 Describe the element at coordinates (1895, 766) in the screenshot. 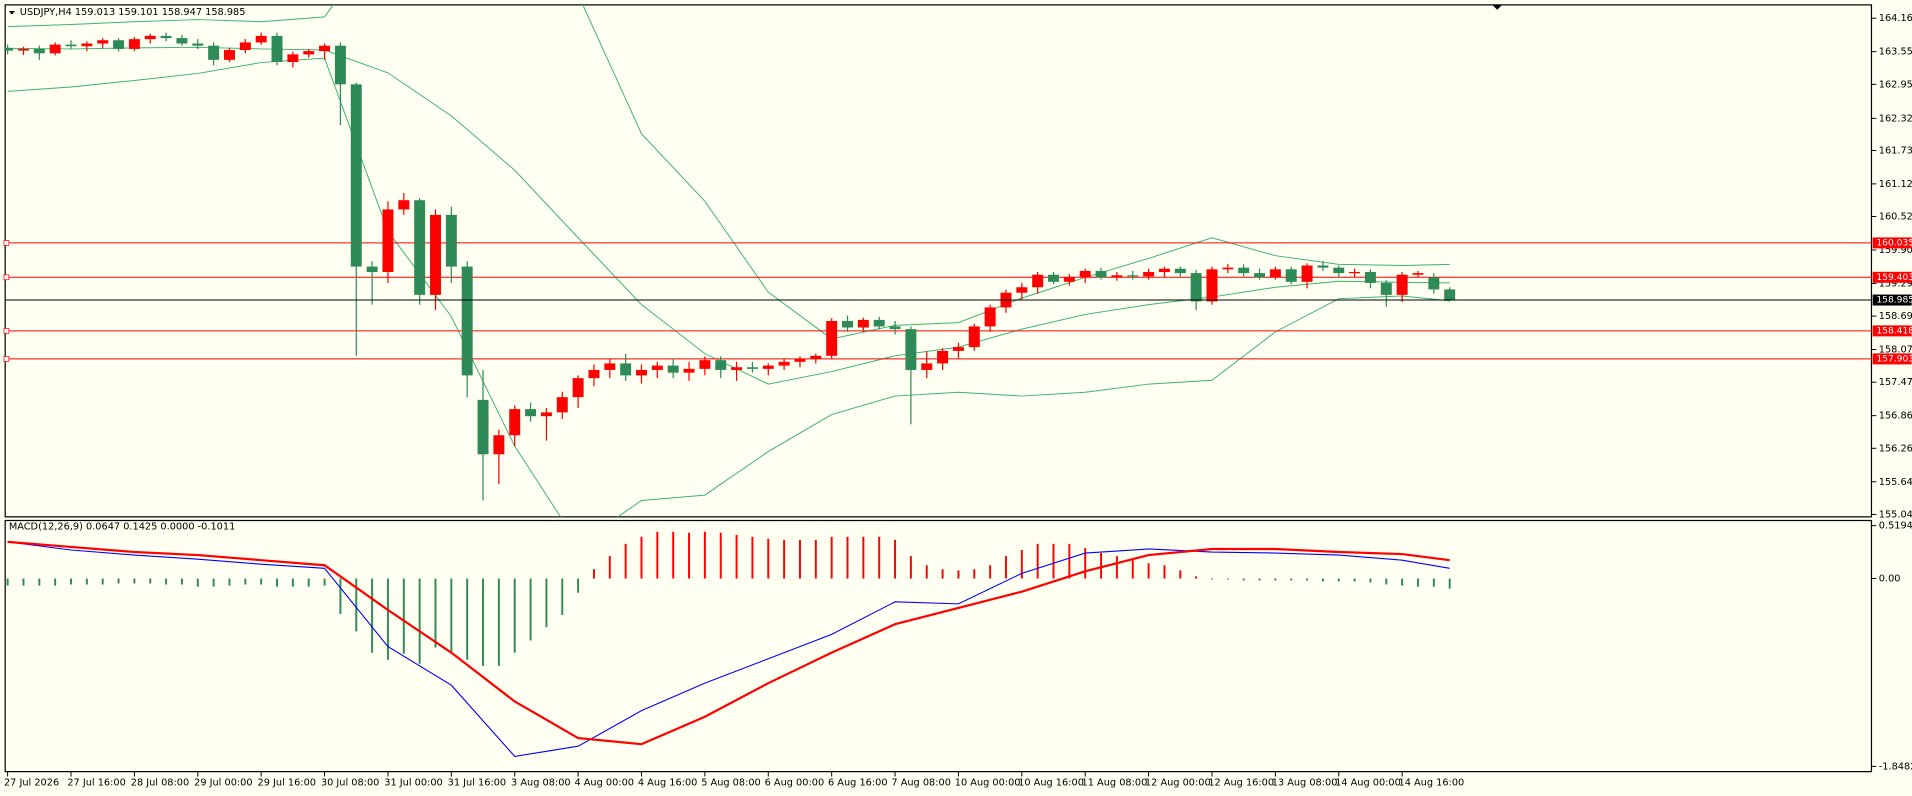

I see `y-tick-label: -1.8482` at that location.